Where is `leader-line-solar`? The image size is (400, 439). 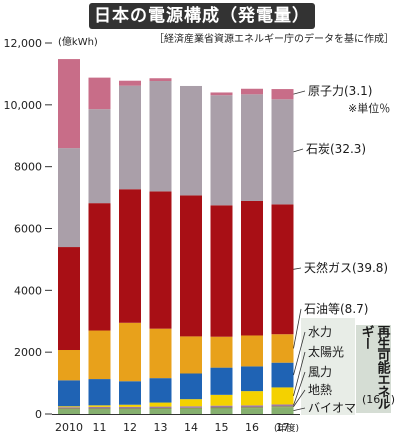
leader-line-solar is located at coordinates (299, 374).